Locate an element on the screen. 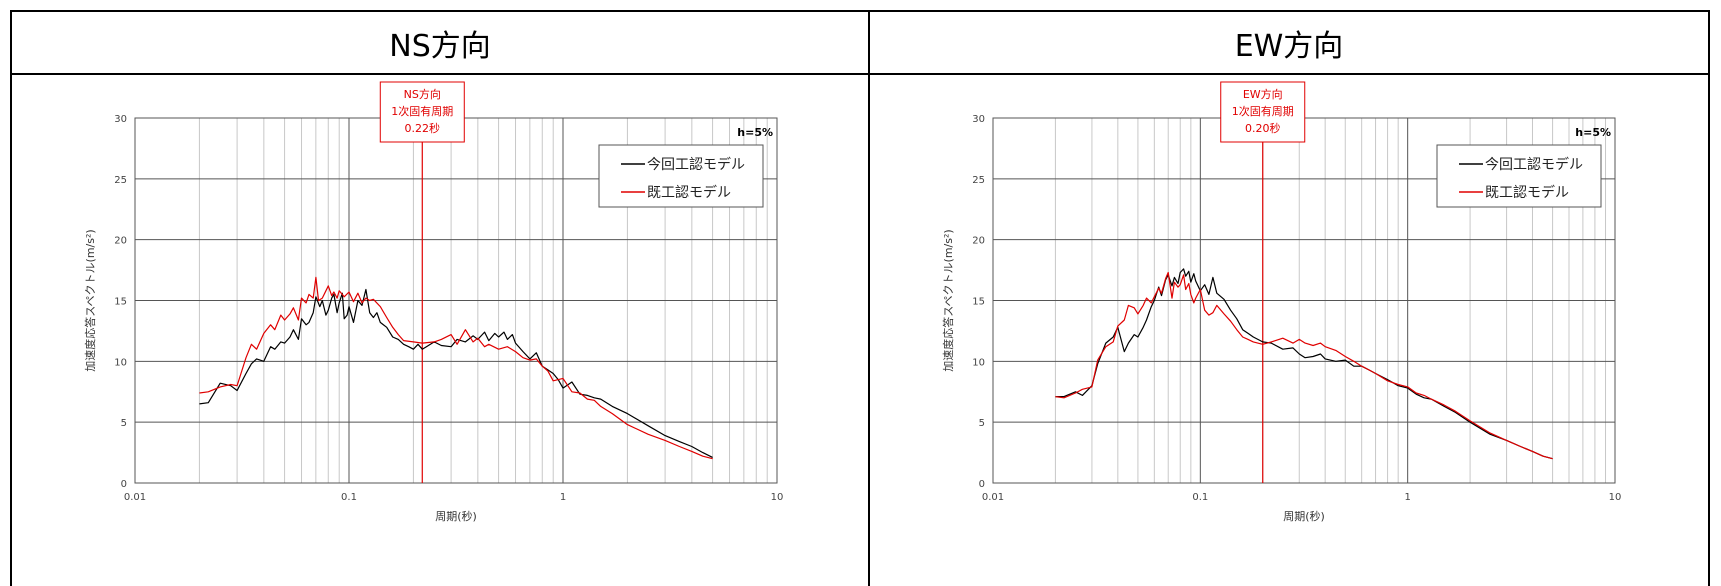  panel-divider is located at coordinates (869, 298).